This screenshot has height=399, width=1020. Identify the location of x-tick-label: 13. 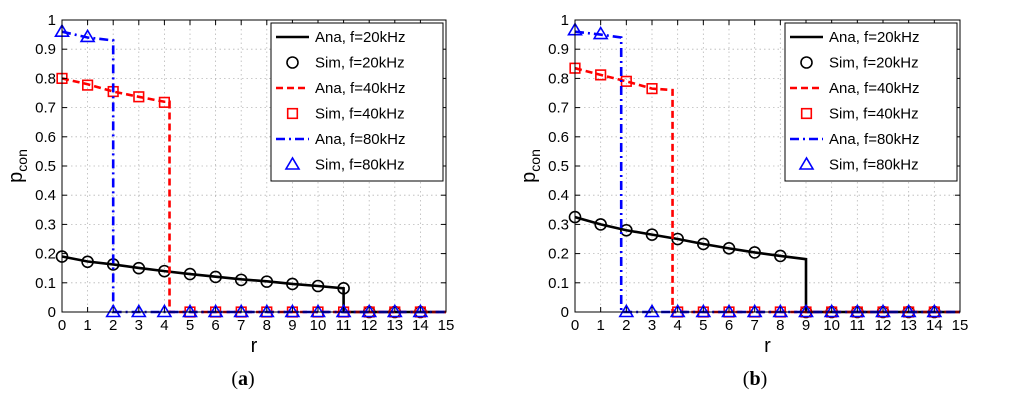
(908, 325).